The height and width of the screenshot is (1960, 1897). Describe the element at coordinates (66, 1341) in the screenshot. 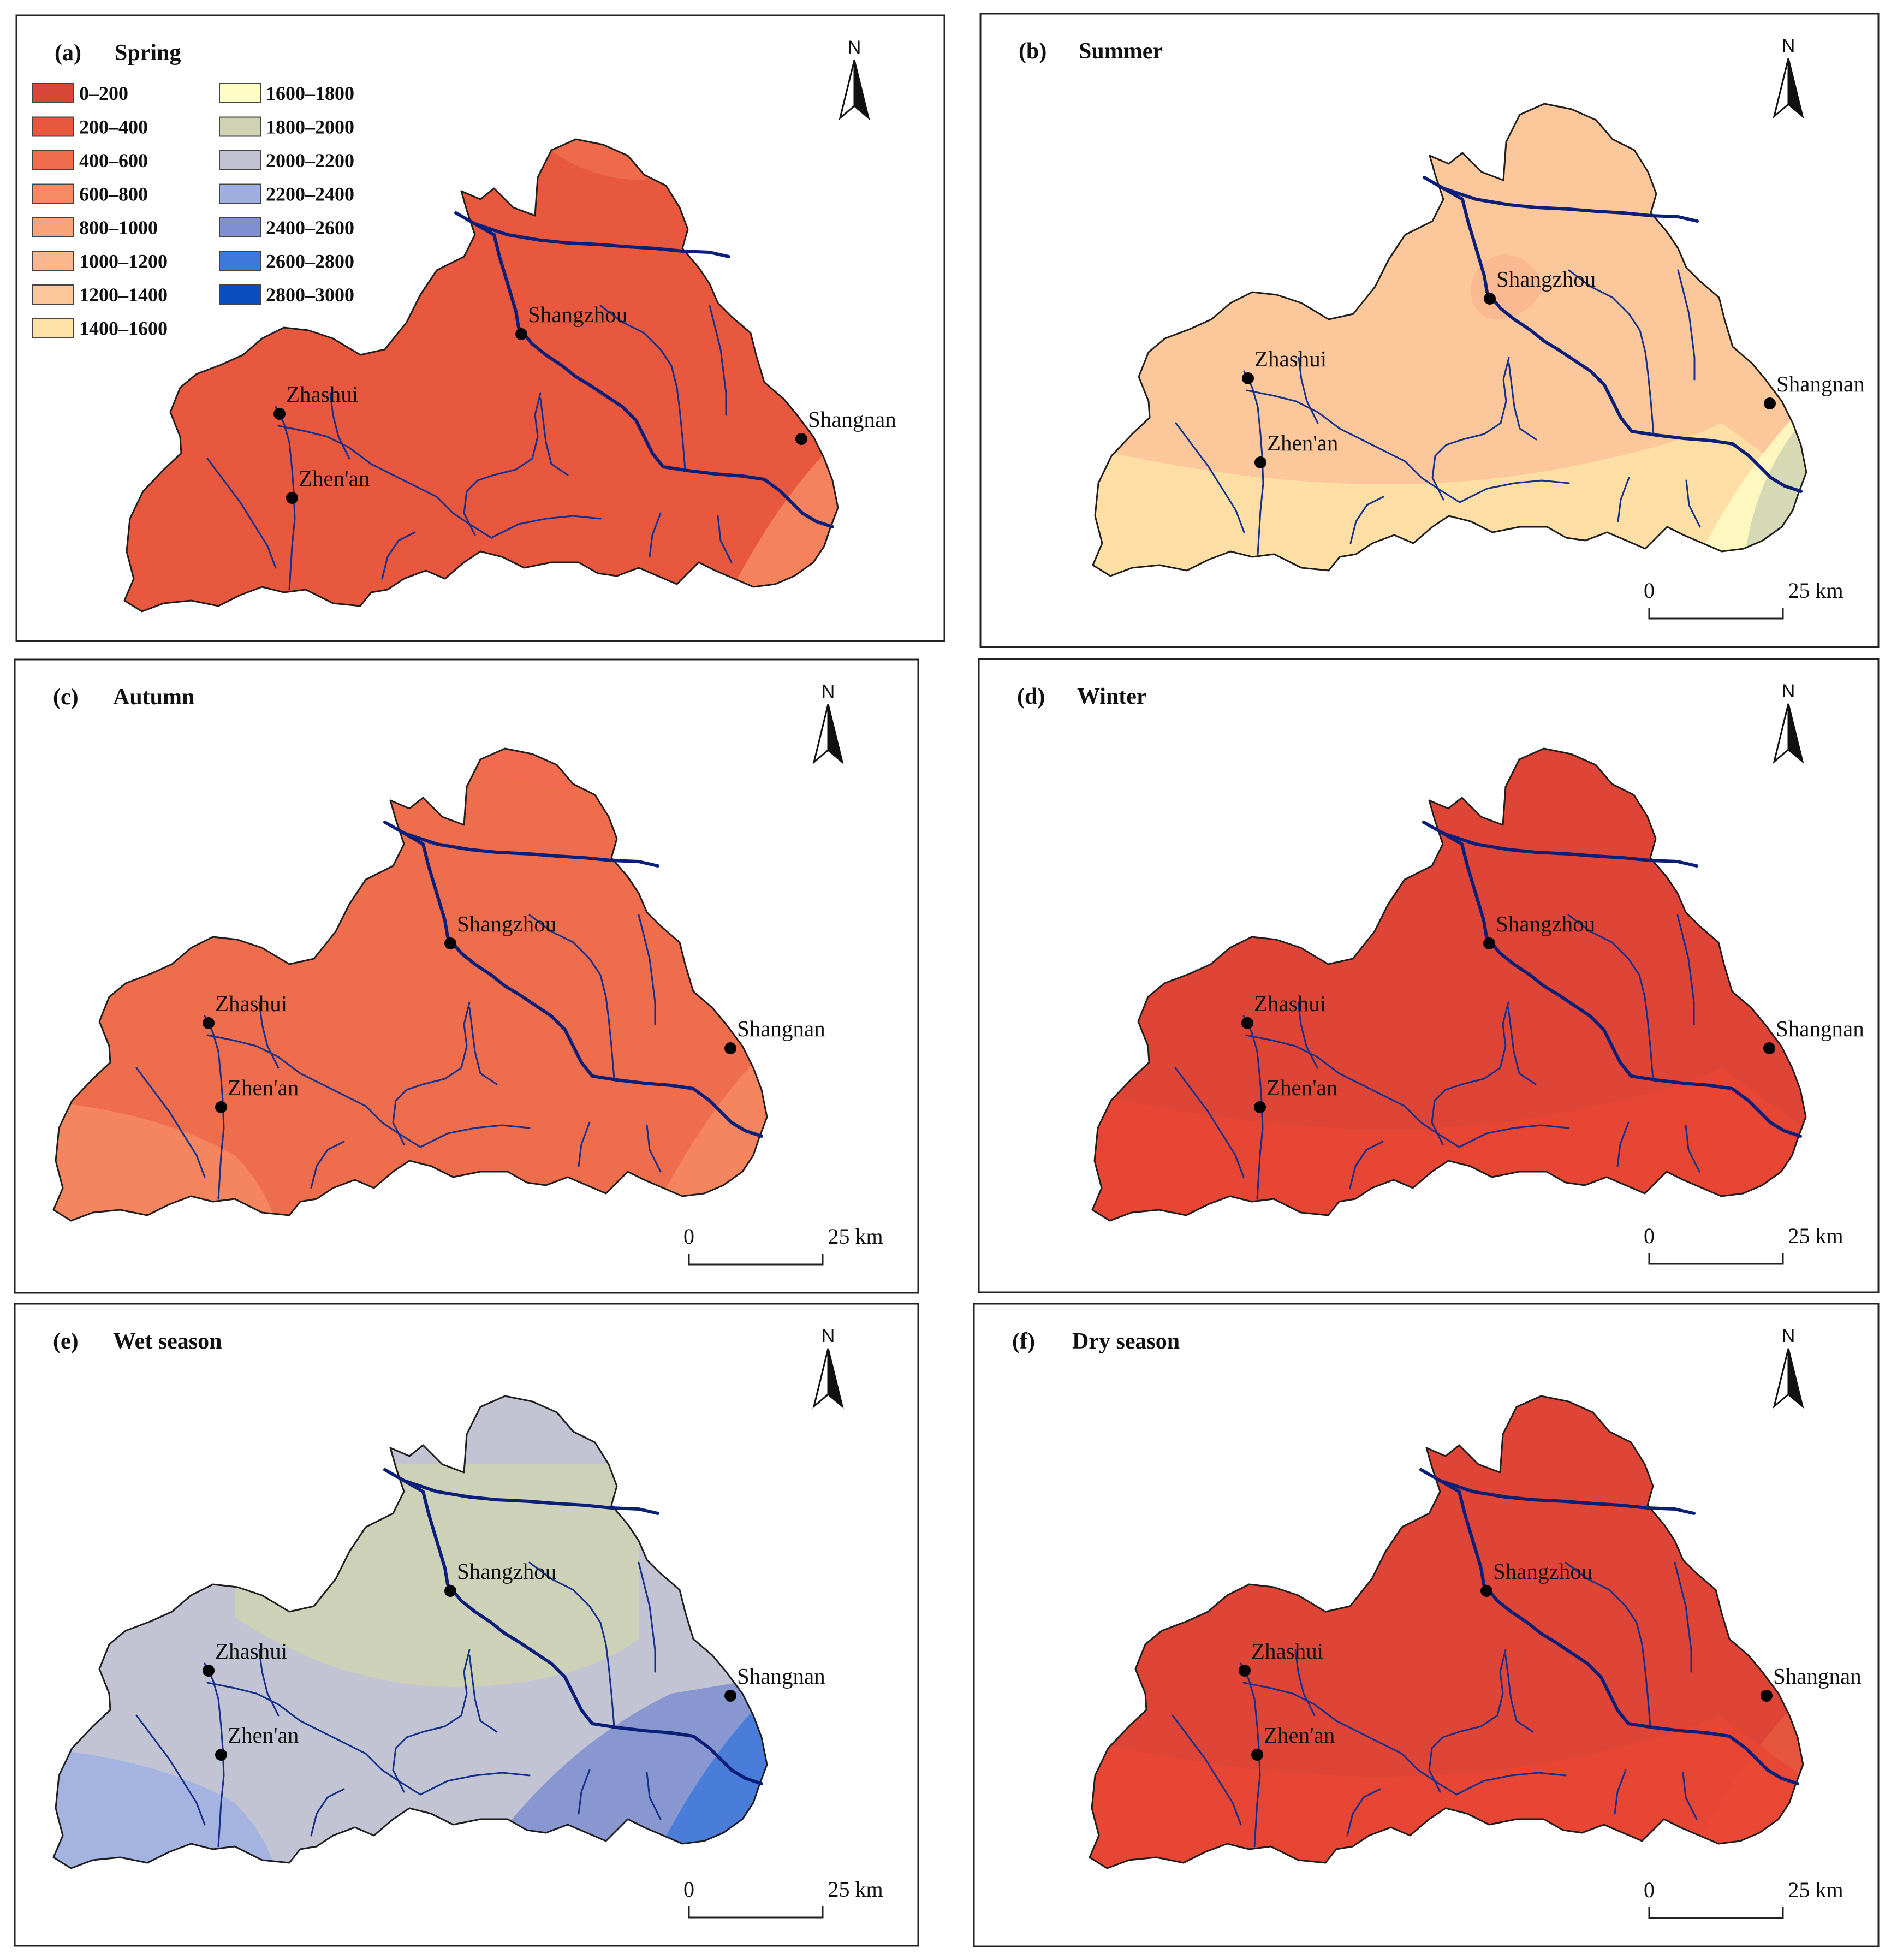

I see `panel-label: (e)` at that location.